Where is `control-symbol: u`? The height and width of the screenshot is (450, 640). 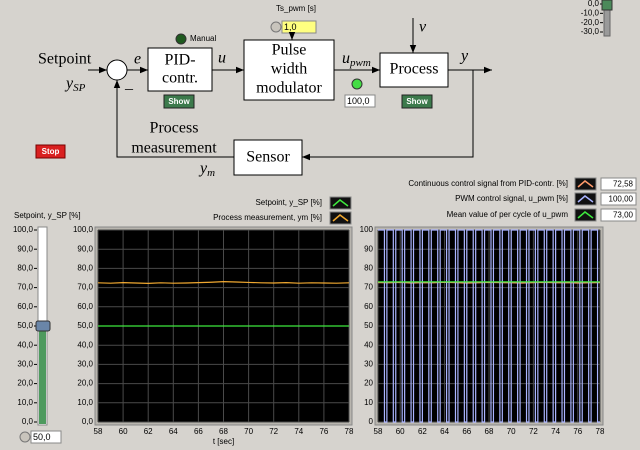 control-symbol: u is located at coordinates (222, 58).